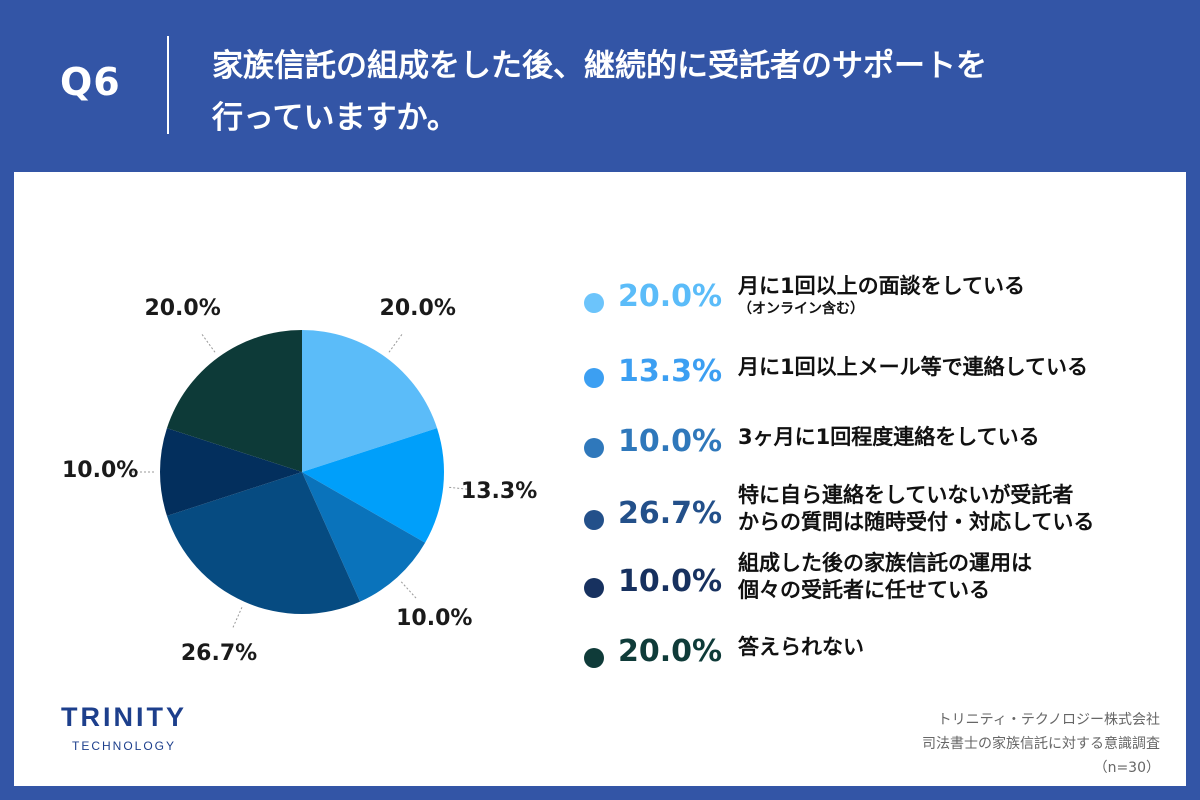 Image resolution: width=1200 pixels, height=800 pixels. What do you see at coordinates (958, 509) in the screenshot?
I see `legend-label: 特に自ら連絡をしていないが受託者 からの質問は随時受付・対応している` at bounding box center [958, 509].